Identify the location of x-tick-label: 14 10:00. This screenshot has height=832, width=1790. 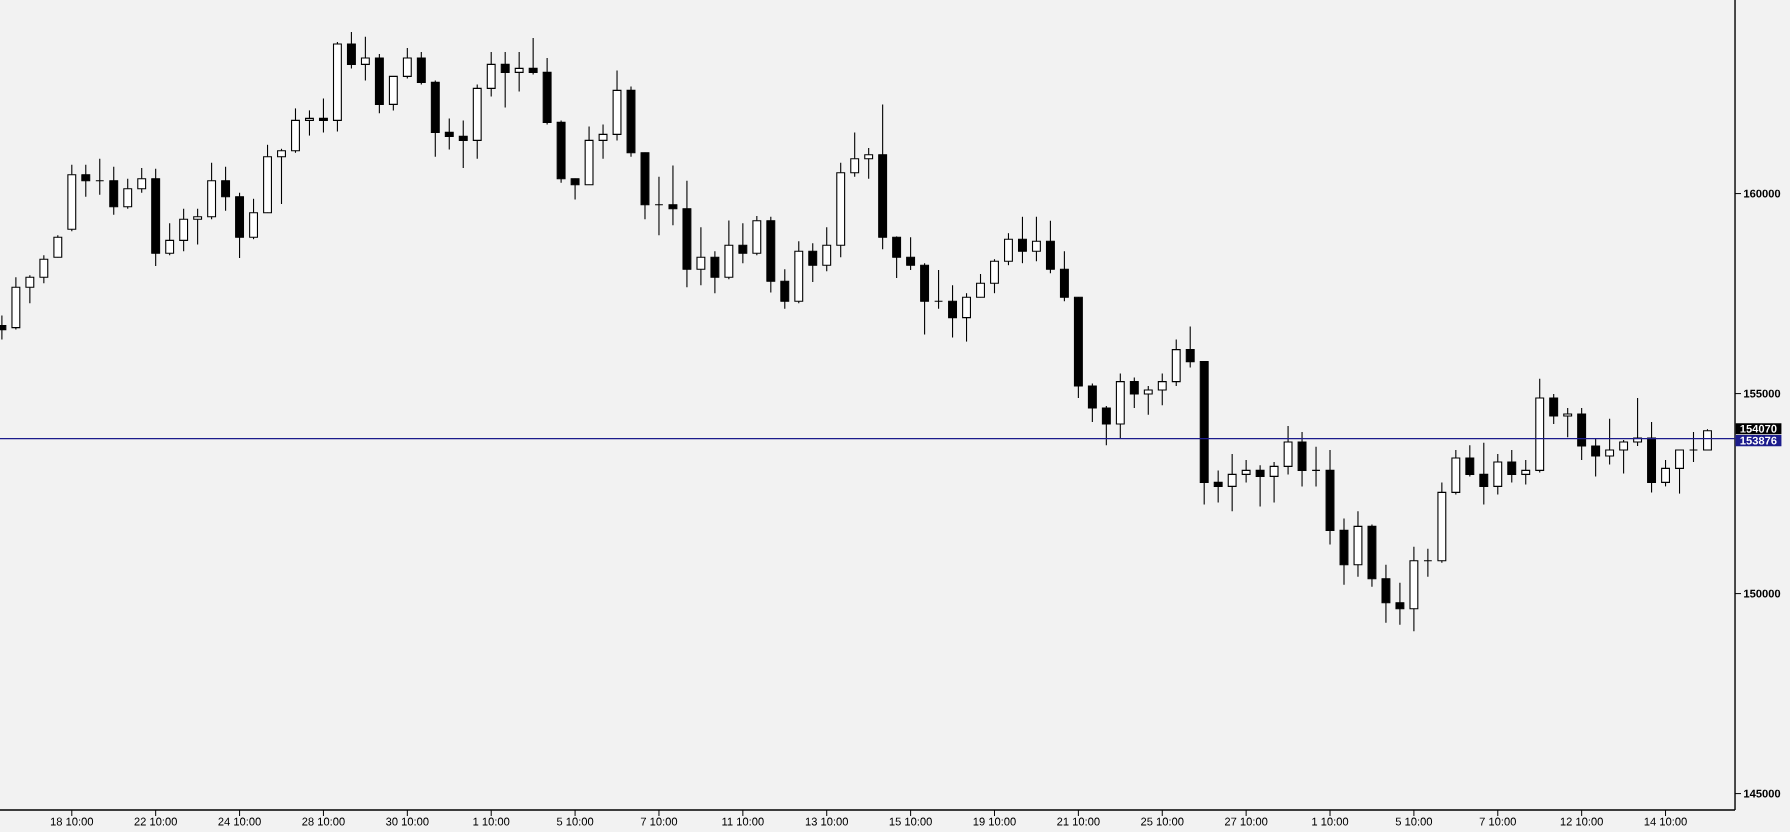
(1665, 821).